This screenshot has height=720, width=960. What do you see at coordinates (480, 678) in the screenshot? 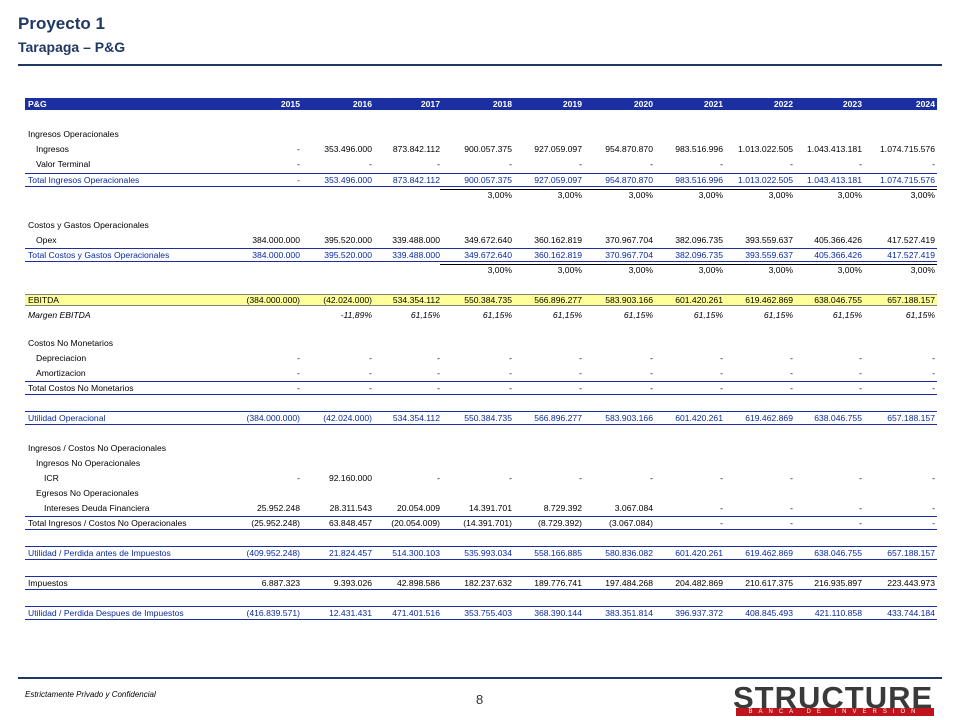
I see `footer-rule` at bounding box center [480, 678].